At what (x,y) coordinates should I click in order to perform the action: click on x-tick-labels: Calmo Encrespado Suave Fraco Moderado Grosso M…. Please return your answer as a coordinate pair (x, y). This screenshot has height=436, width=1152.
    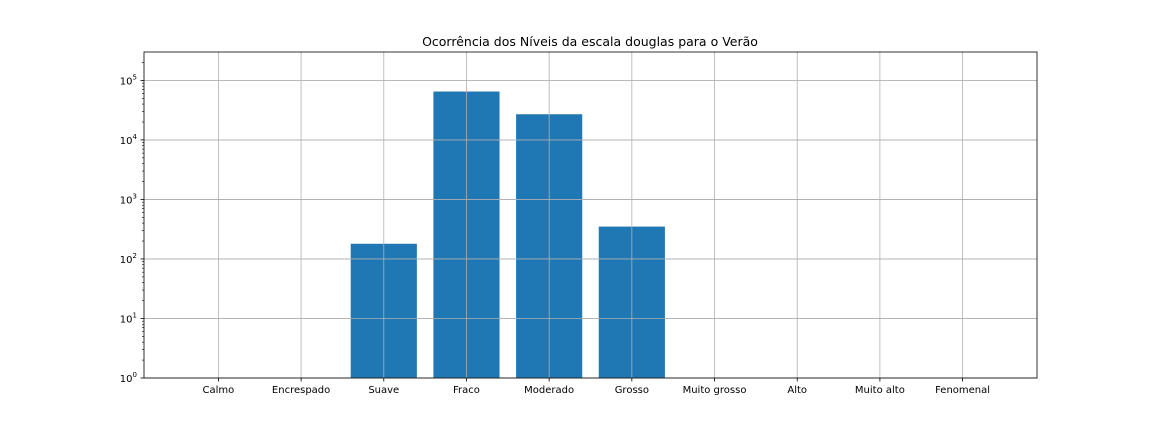
    Looking at the image, I should click on (597, 390).